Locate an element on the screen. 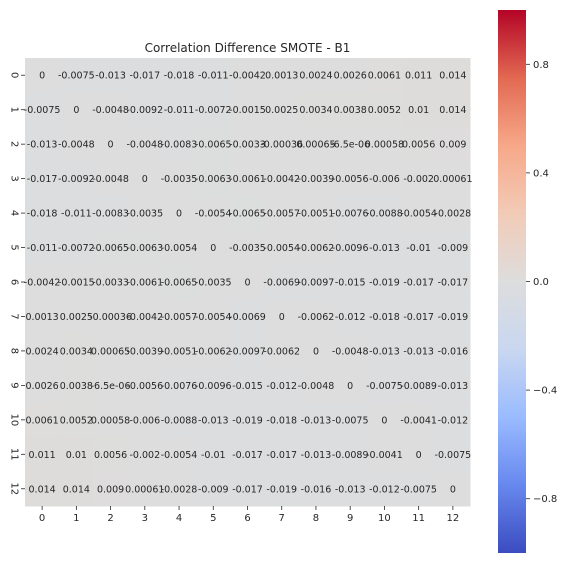 The width and height of the screenshot is (564, 565). cell-value-label: -0.0089 is located at coordinates (350, 455).